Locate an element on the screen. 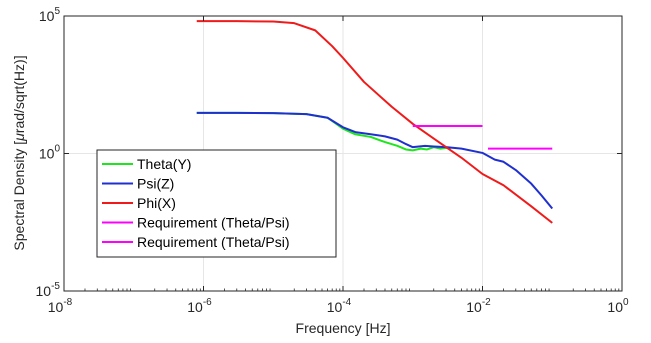 Image resolution: width=651 pixels, height=343 pixels. x-tick-label: 10⁻⁸ is located at coordinates (60, 306).